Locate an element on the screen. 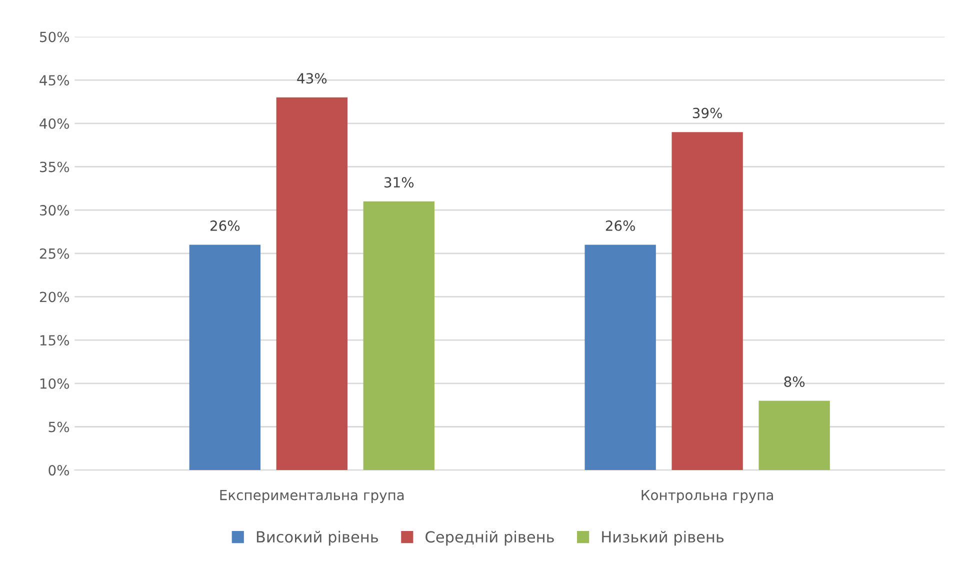 This screenshot has width=957, height=565. data-label: 31% is located at coordinates (399, 182).